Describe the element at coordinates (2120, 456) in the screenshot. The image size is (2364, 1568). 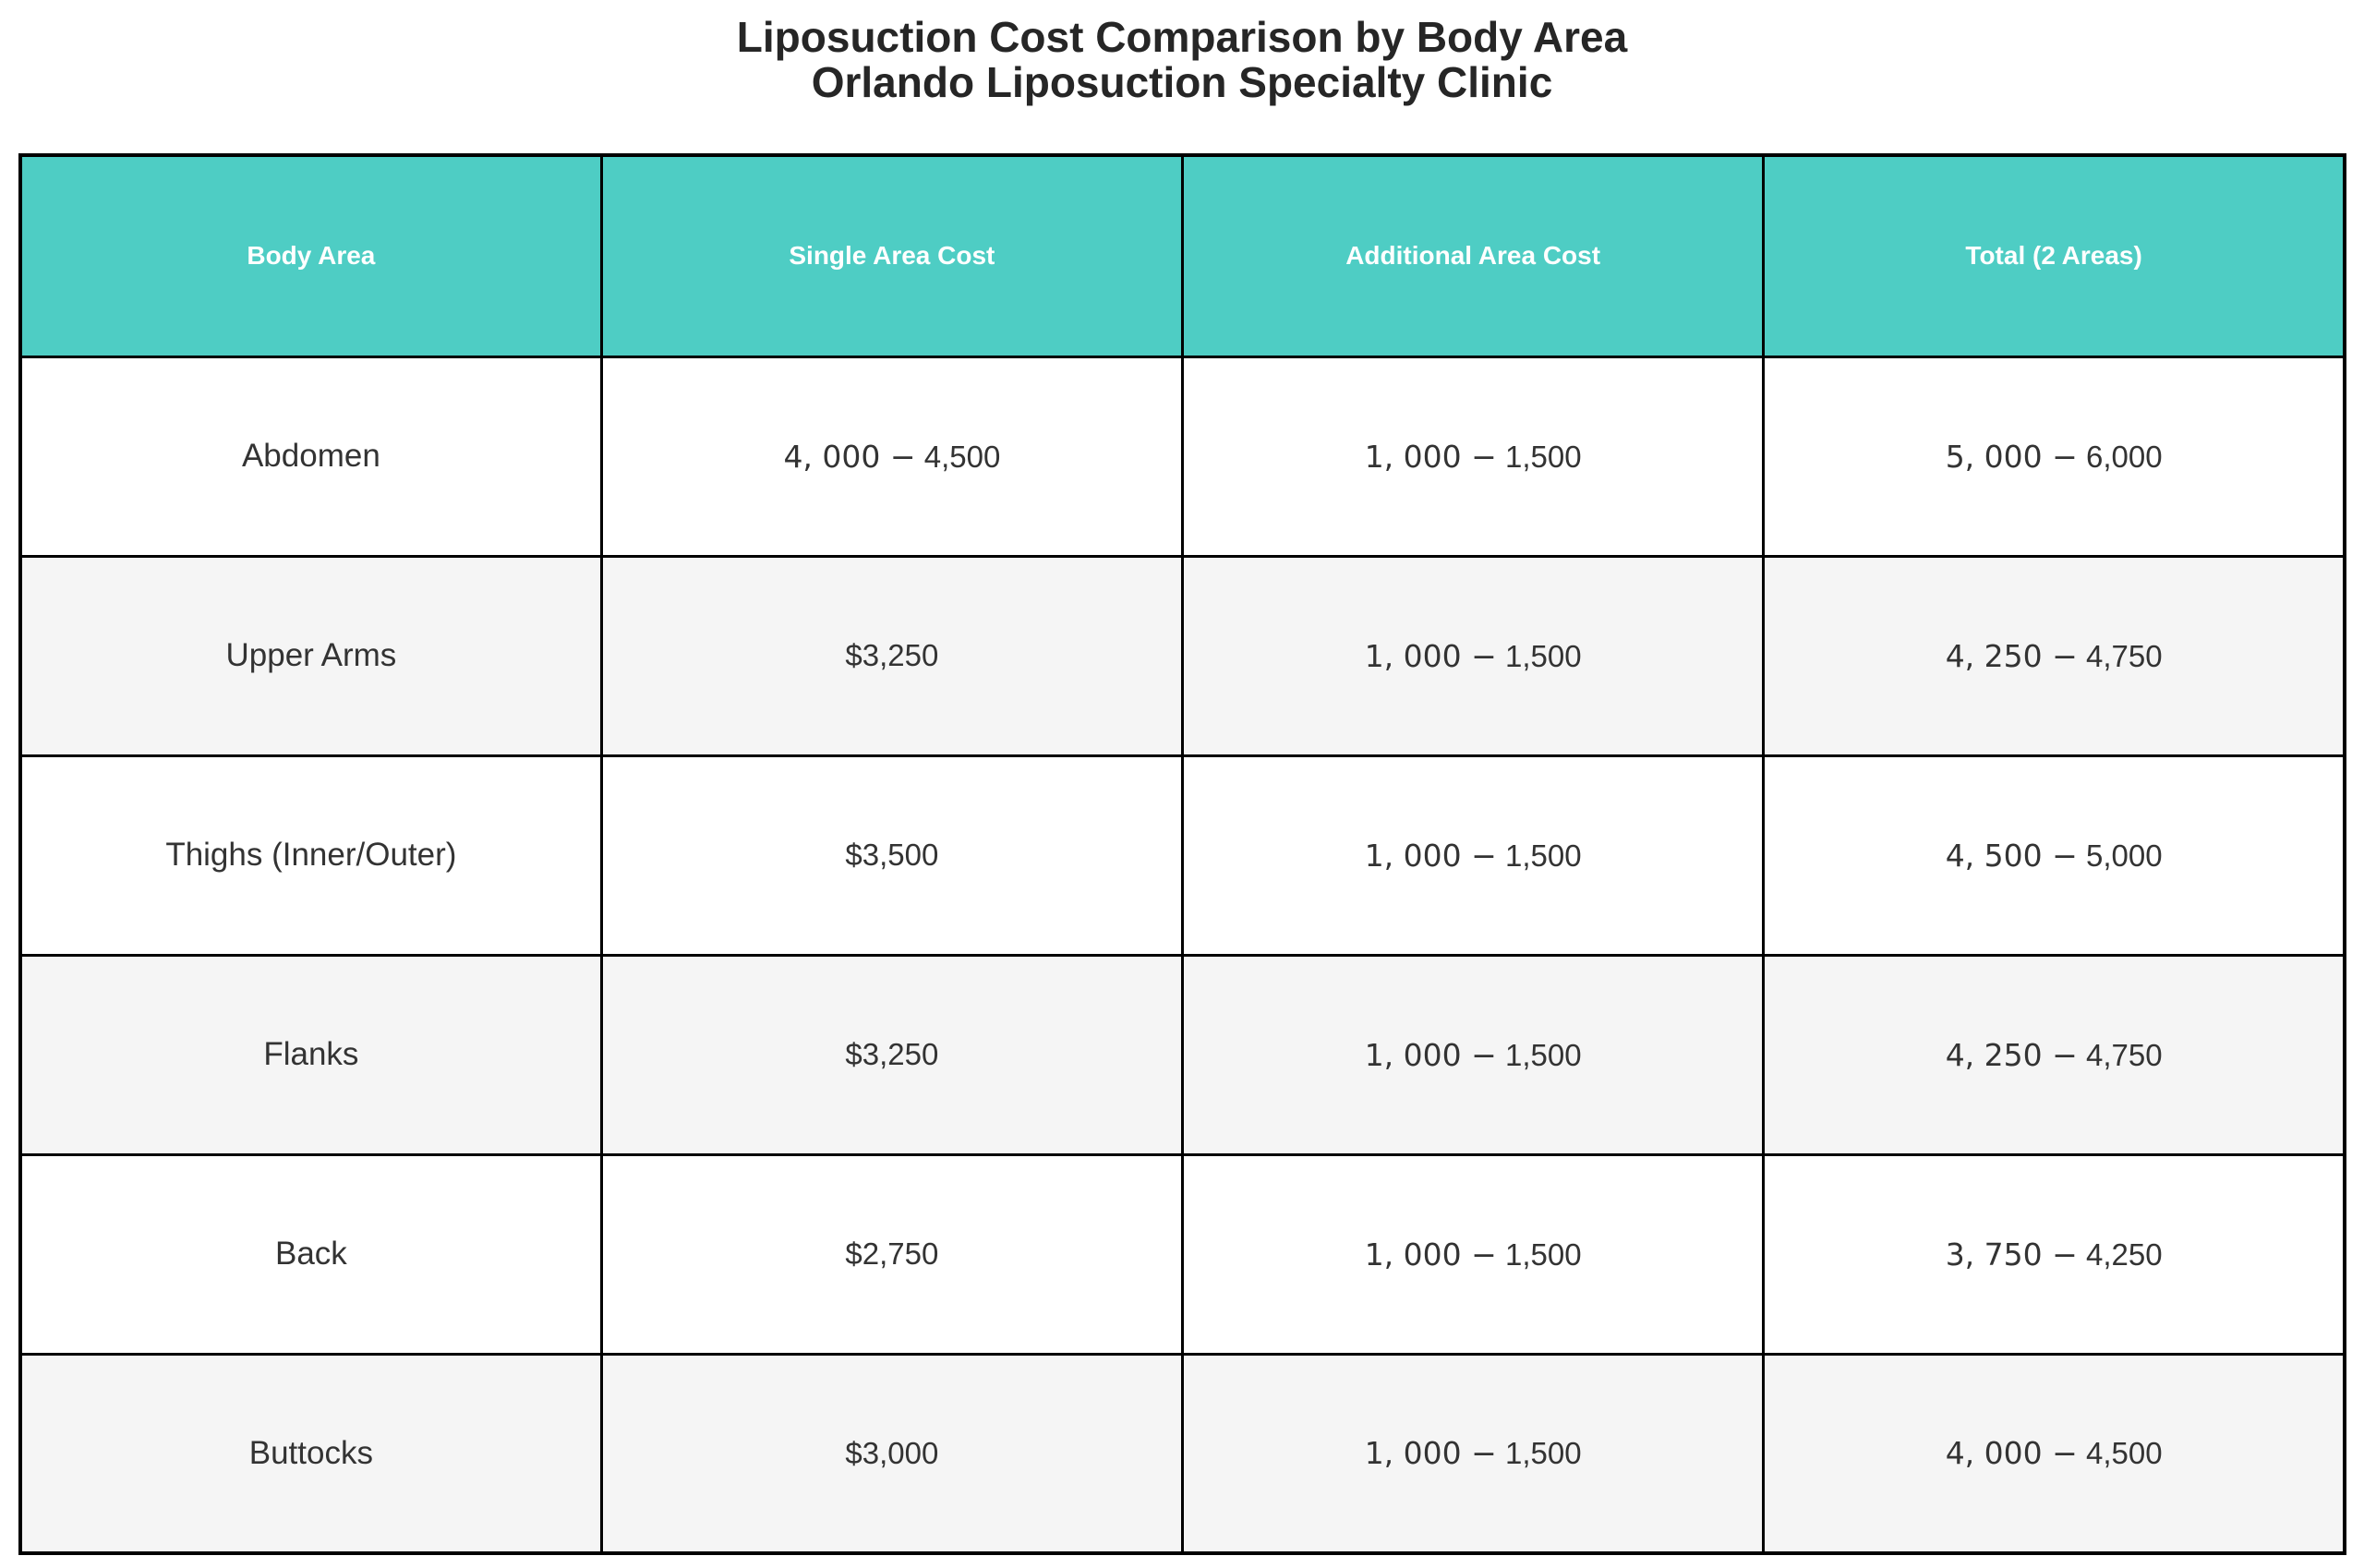
I see `cost-range-high-segment: 6,000` at that location.